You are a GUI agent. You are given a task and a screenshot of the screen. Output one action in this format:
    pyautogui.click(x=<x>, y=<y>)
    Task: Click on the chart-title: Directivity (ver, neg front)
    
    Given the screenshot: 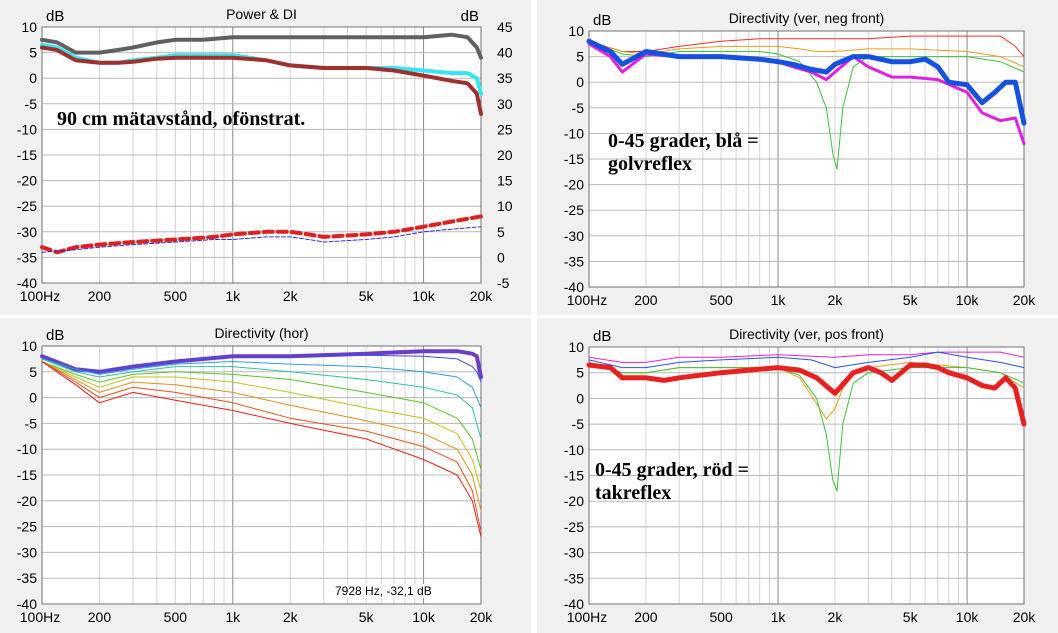 What is the action you would take?
    pyautogui.click(x=807, y=18)
    